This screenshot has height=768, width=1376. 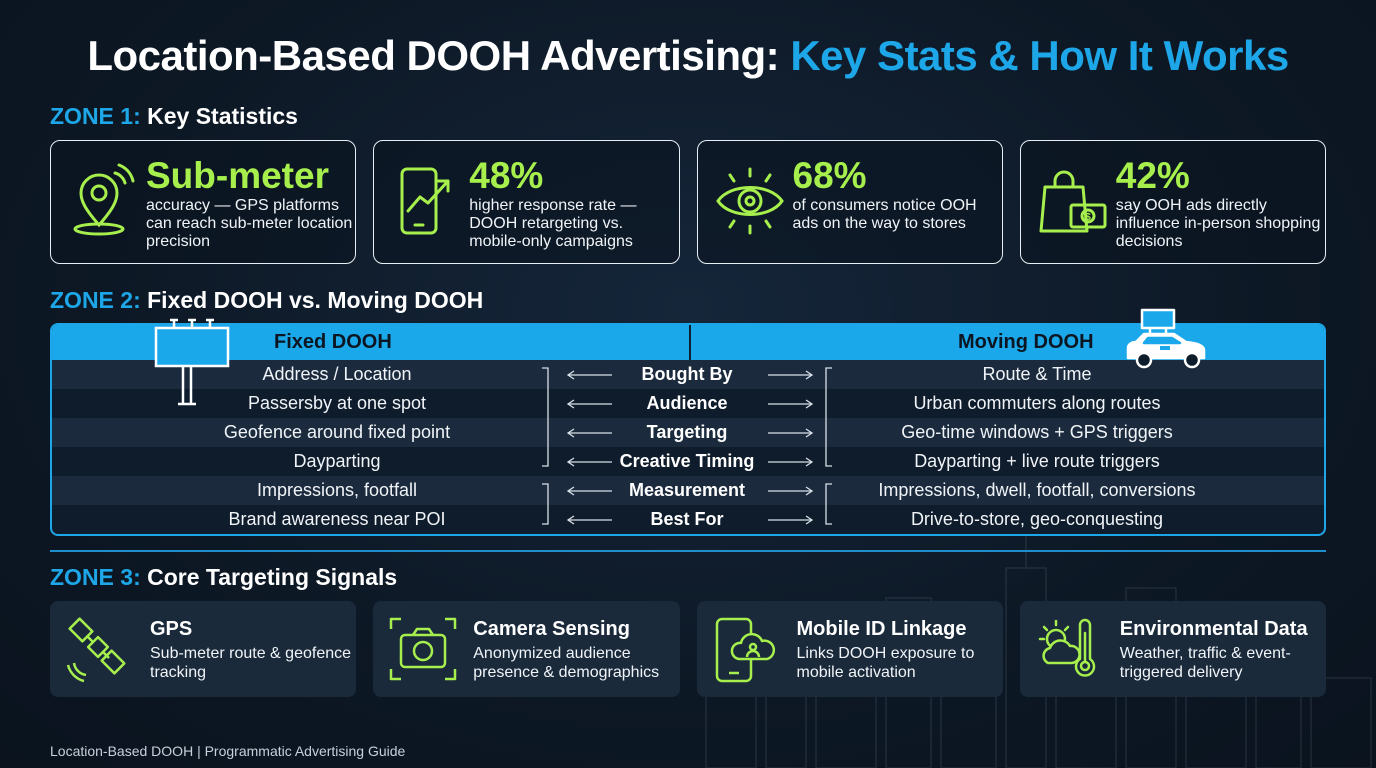 I want to click on criteria-cell: Best For, so click(x=687, y=519).